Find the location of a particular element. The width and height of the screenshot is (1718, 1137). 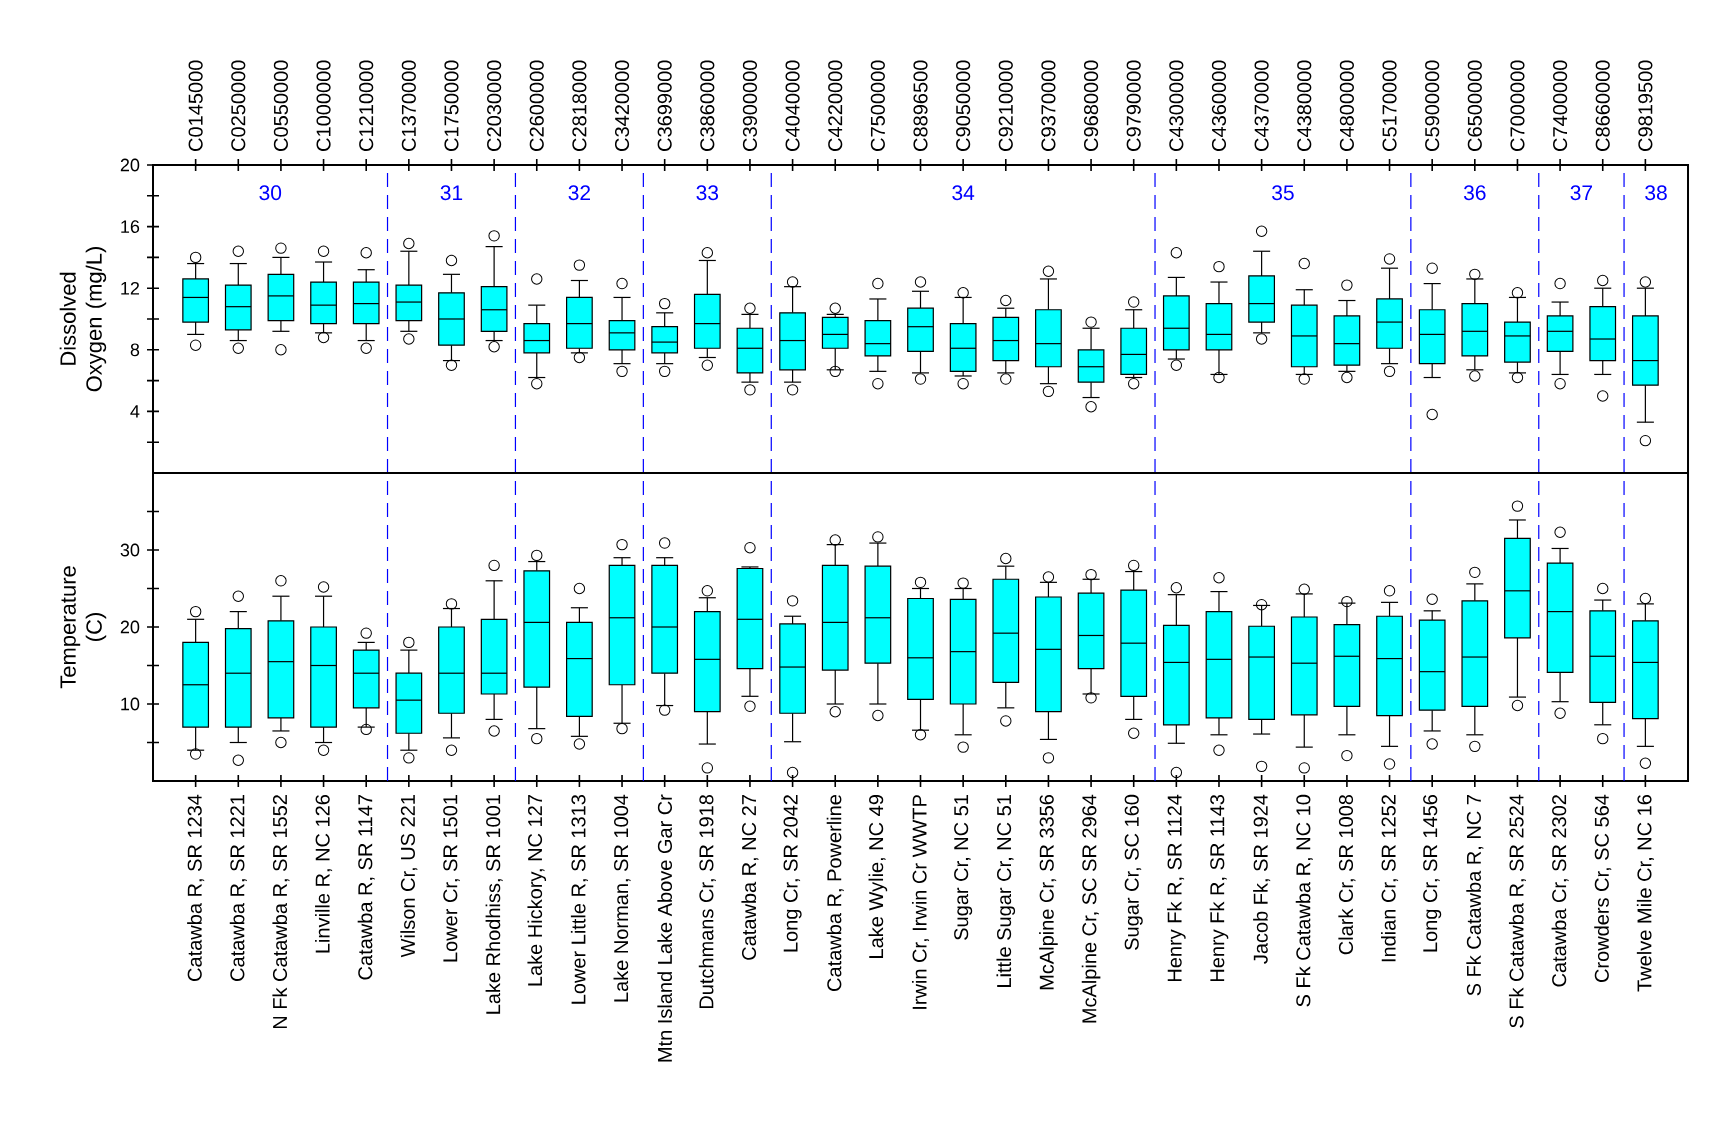

x-tick-label: C4360000 is located at coordinates (1219, 105).